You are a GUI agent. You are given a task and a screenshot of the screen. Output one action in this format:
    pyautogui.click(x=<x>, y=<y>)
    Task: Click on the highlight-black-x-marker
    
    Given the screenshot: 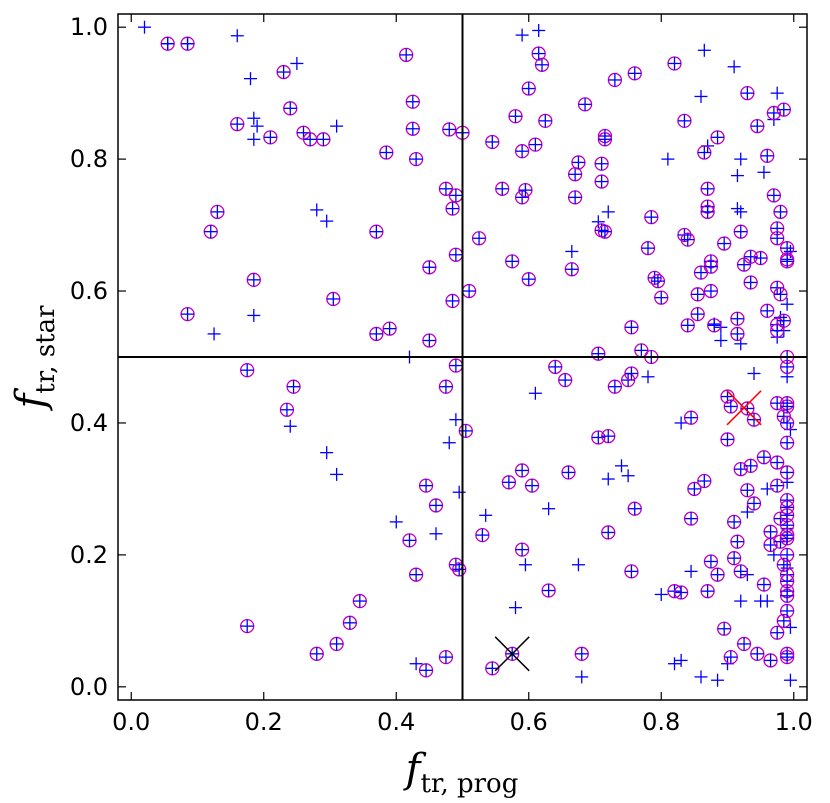 What is the action you would take?
    pyautogui.click(x=512, y=654)
    